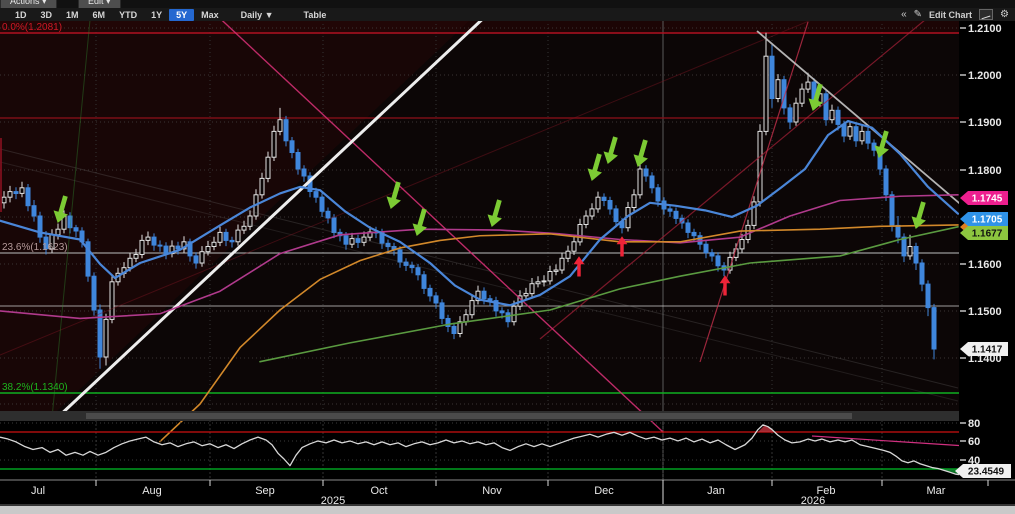 The width and height of the screenshot is (1015, 514). What do you see at coordinates (35, 387) in the screenshot?
I see `fib-level-label: 38.2%(1.1340)` at bounding box center [35, 387].